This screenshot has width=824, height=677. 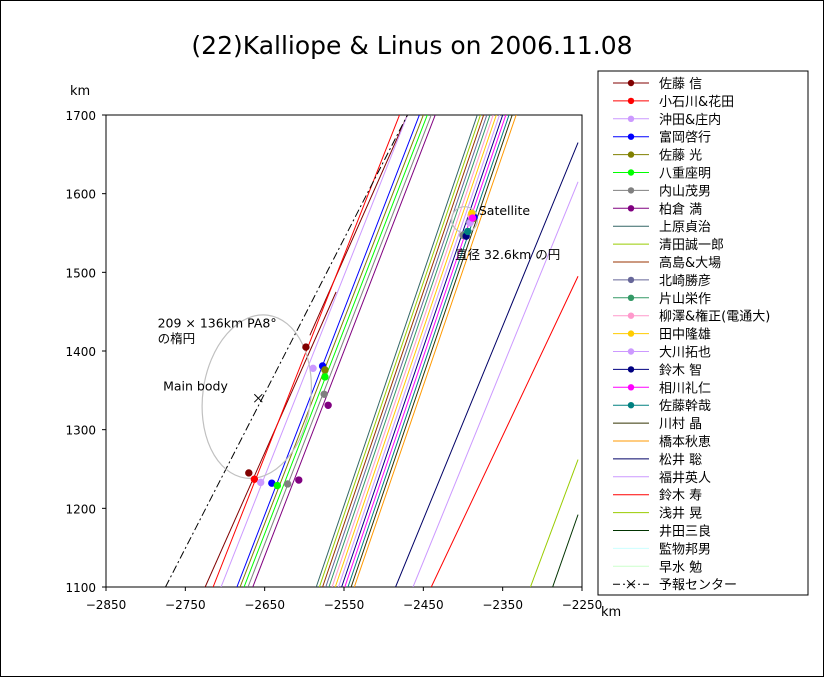 What do you see at coordinates (423, 605) in the screenshot?
I see `x-tick-label: −2450` at bounding box center [423, 605].